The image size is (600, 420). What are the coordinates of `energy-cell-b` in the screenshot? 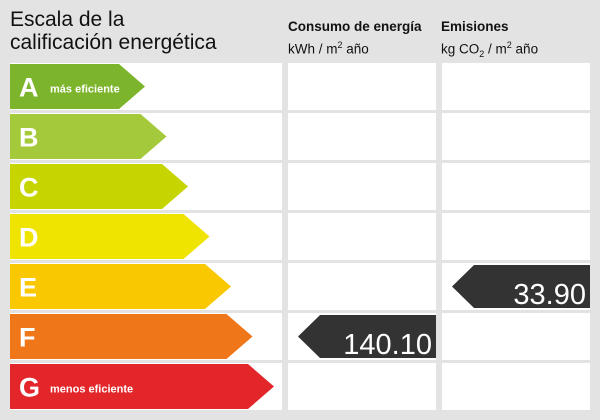 It's located at (362, 136).